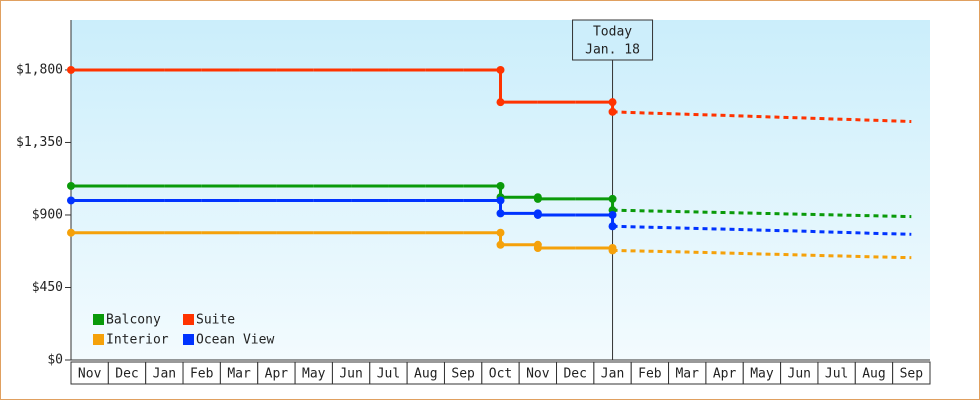 Image resolution: width=980 pixels, height=400 pixels. Describe the element at coordinates (137, 340) in the screenshot. I see `legend-label: Interior` at that location.